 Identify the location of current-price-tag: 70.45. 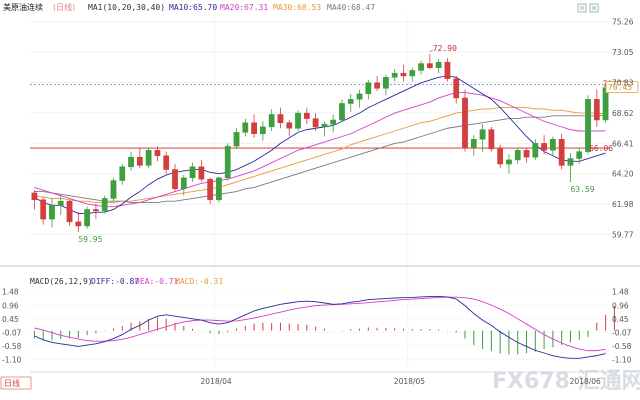
(622, 87).